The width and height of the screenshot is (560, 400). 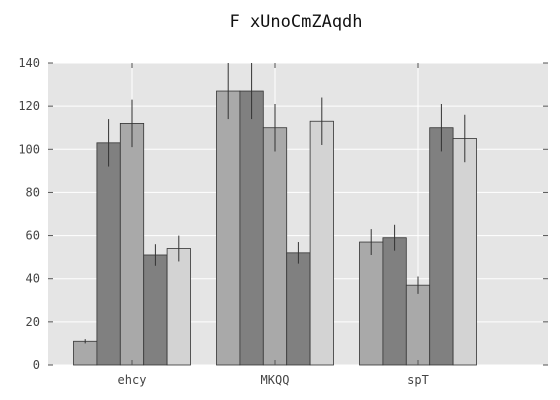 What do you see at coordinates (29, 63) in the screenshot?
I see `y-tick-label-7: 140` at bounding box center [29, 63].